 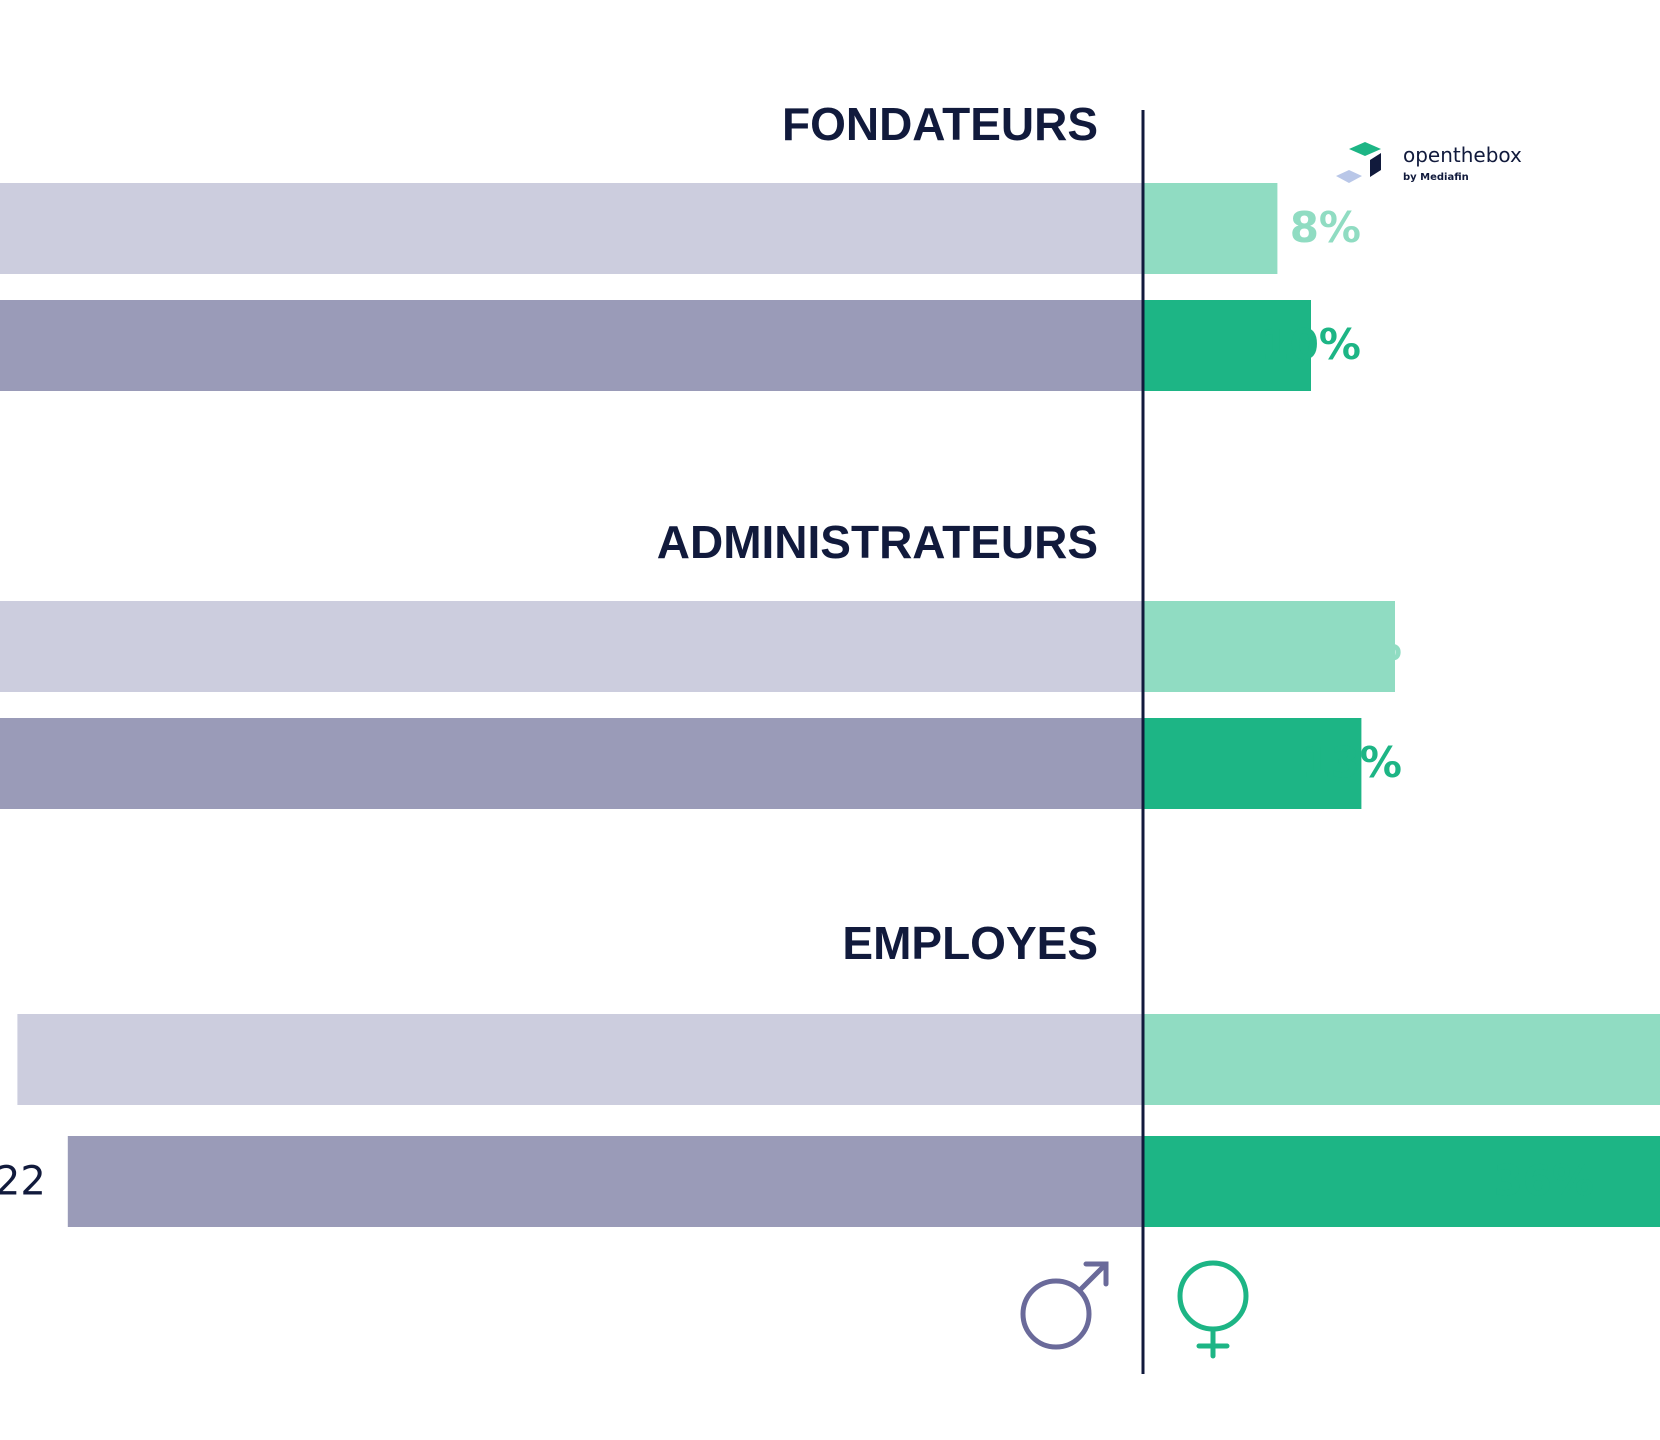 What do you see at coordinates (1310, 344) in the screenshot?
I see `value-label-fondateurs-2017-2022: 10%` at bounding box center [1310, 344].